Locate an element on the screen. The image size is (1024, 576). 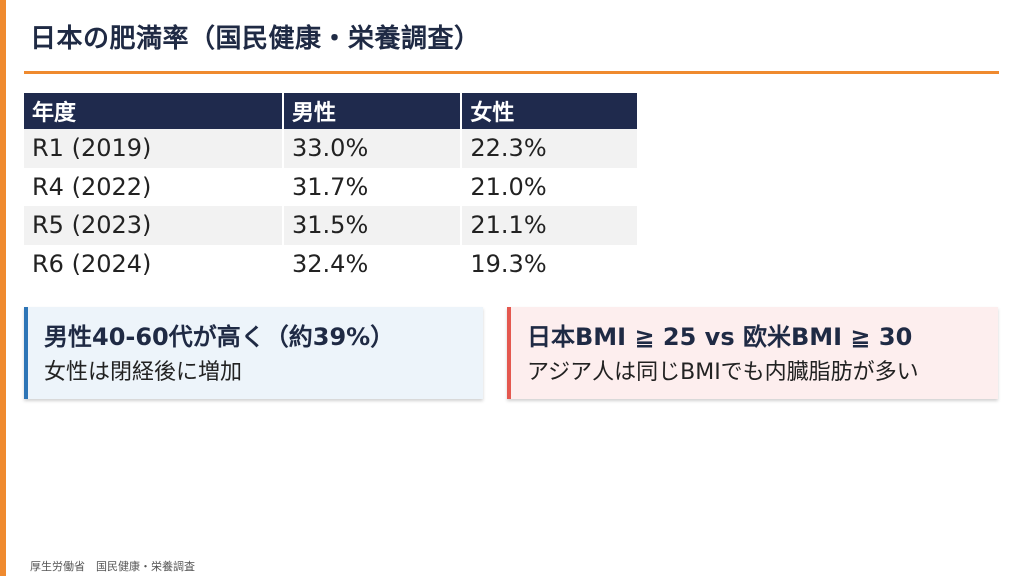
cell-male: 31.7% is located at coordinates (373, 186).